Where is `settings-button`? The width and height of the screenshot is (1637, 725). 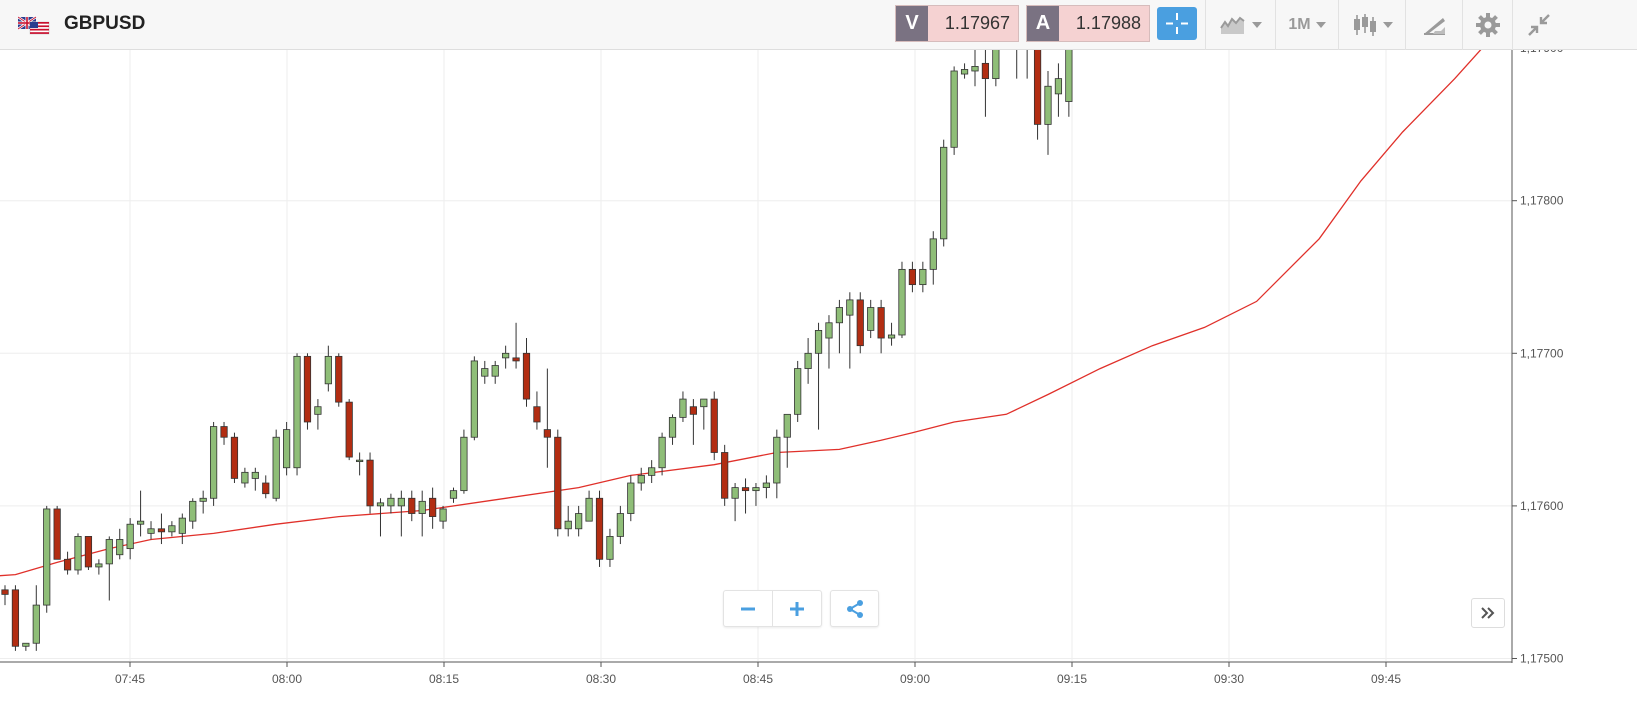 settings-button is located at coordinates (1487, 25).